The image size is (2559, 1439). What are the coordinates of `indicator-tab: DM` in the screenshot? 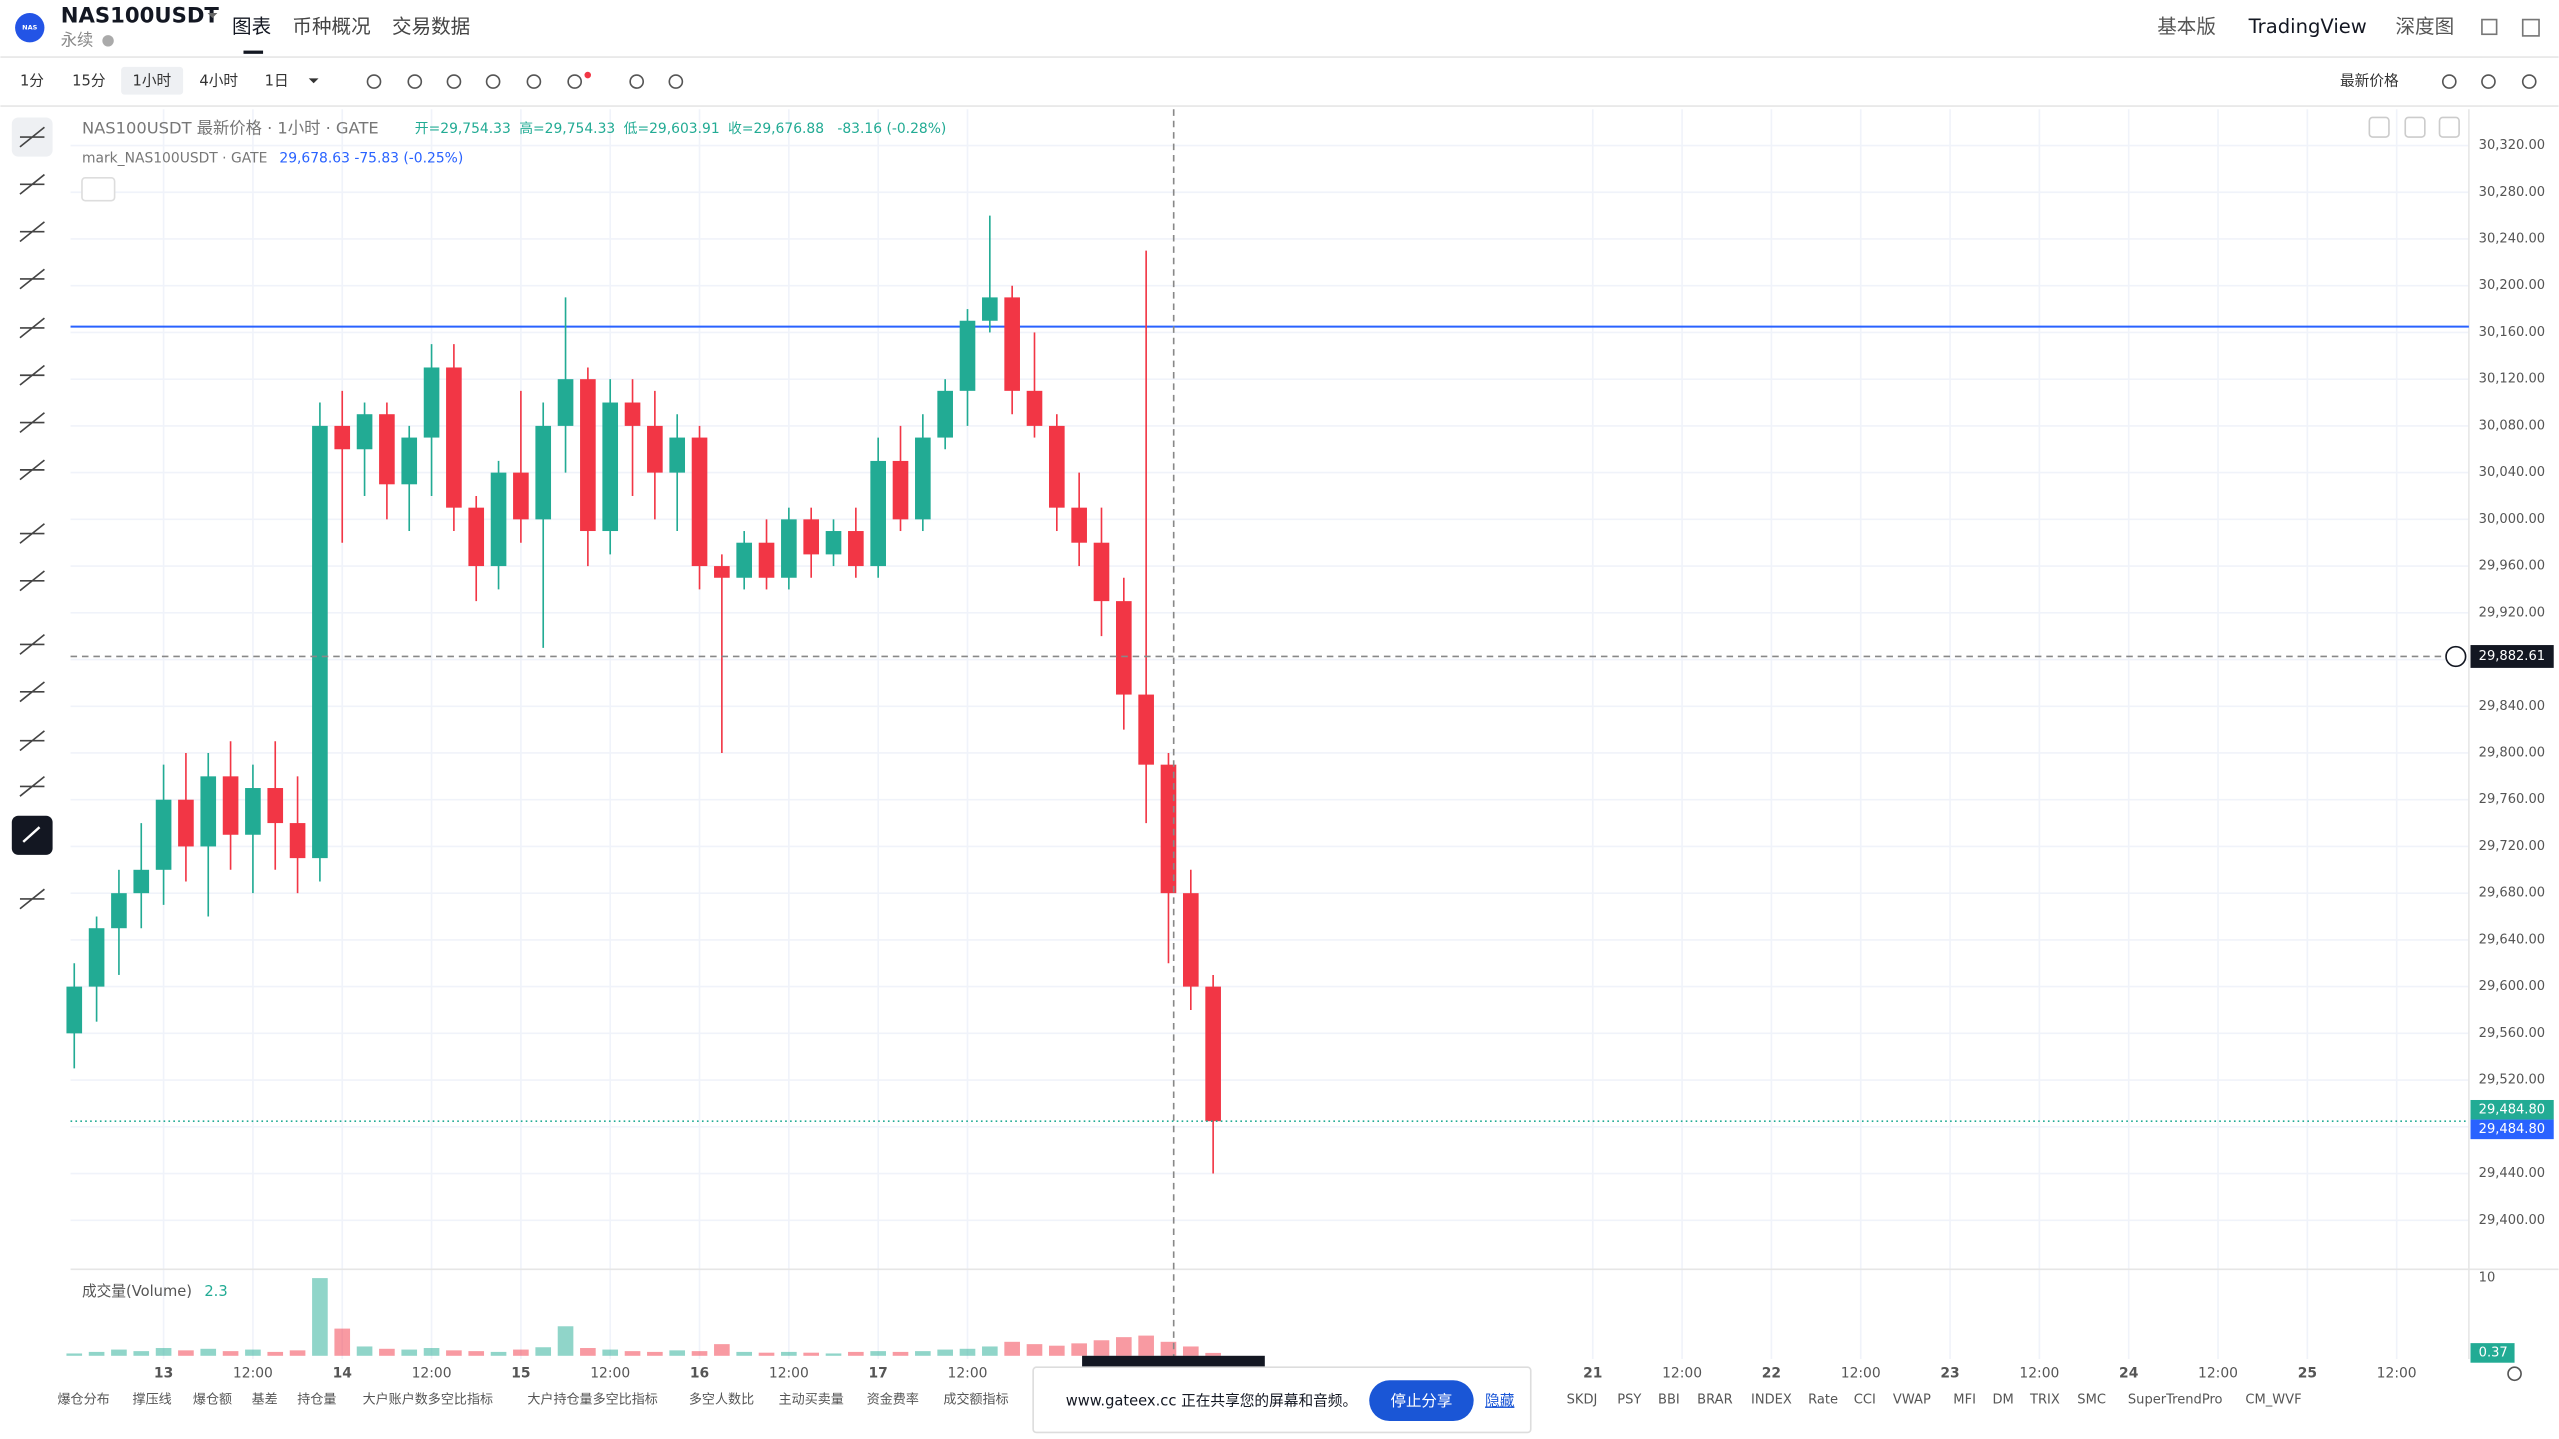 It's located at (2002, 1399).